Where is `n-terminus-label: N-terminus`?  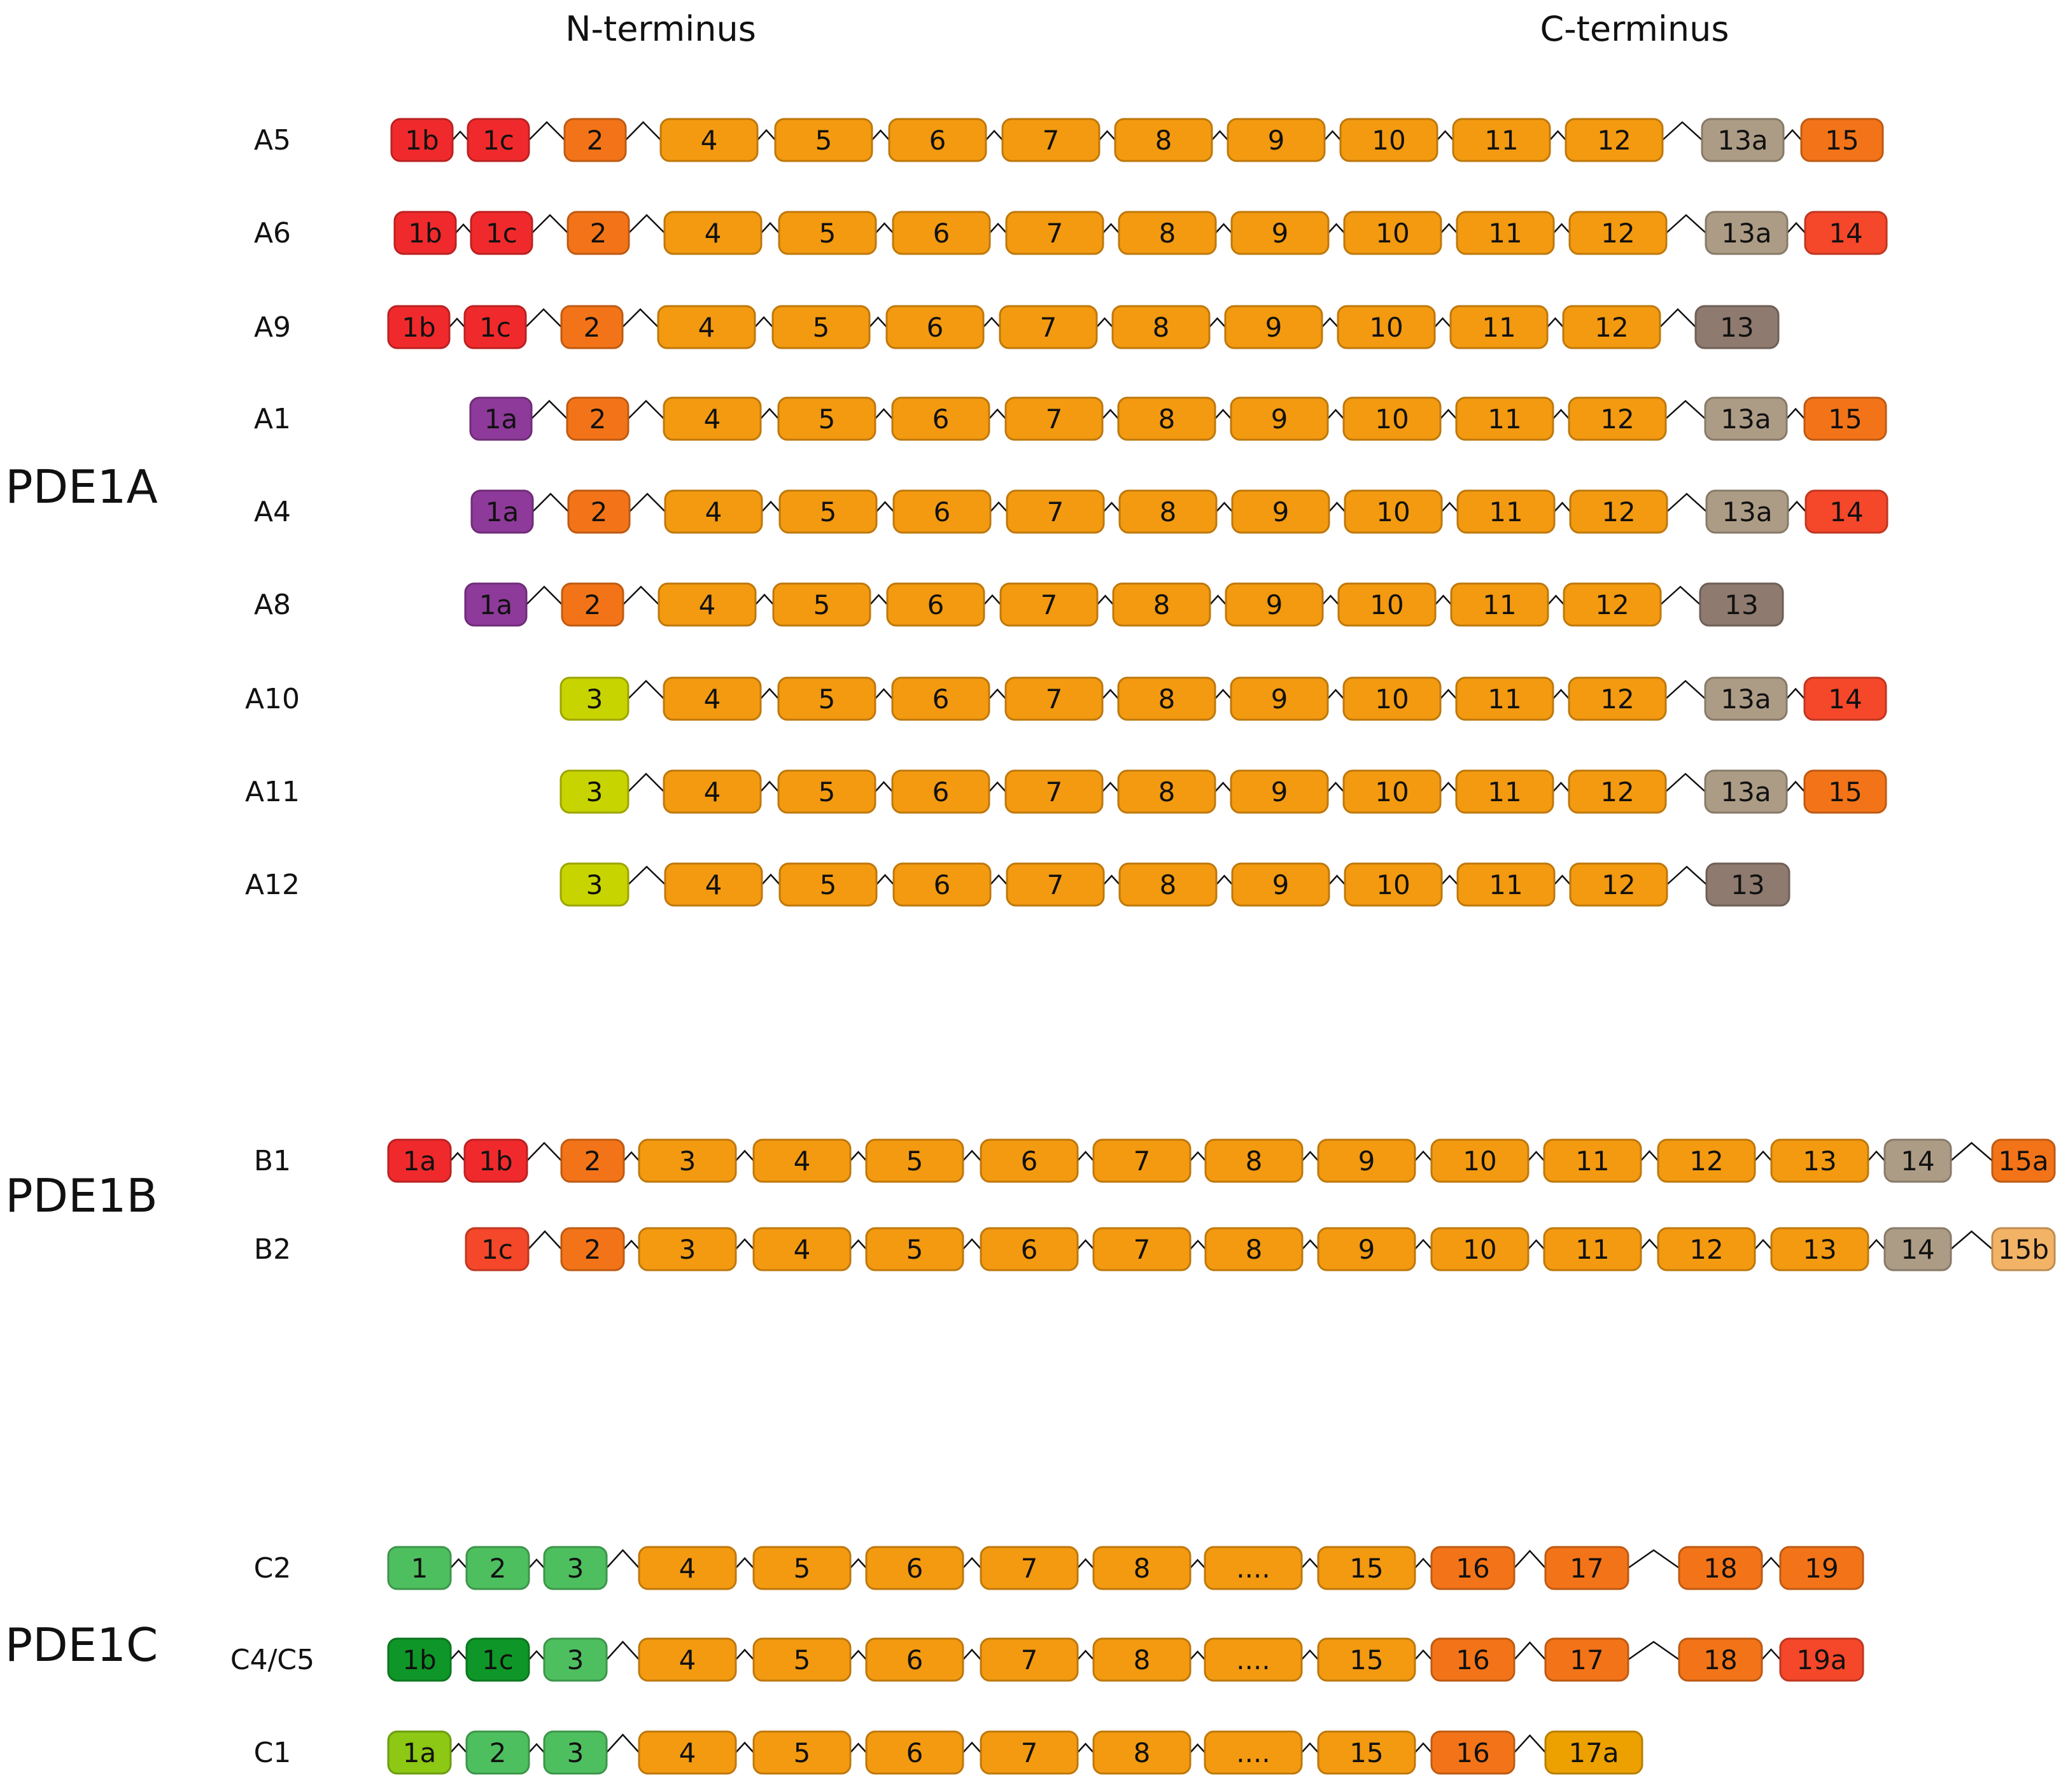
n-terminus-label: N-terminus is located at coordinates (661, 29).